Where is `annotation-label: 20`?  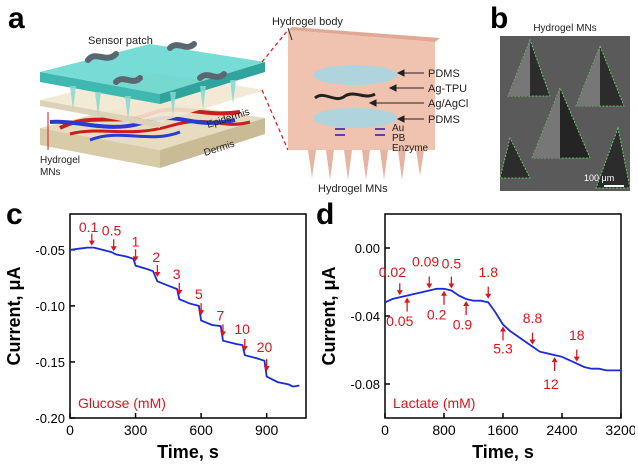
annotation-label: 20 is located at coordinates (265, 347).